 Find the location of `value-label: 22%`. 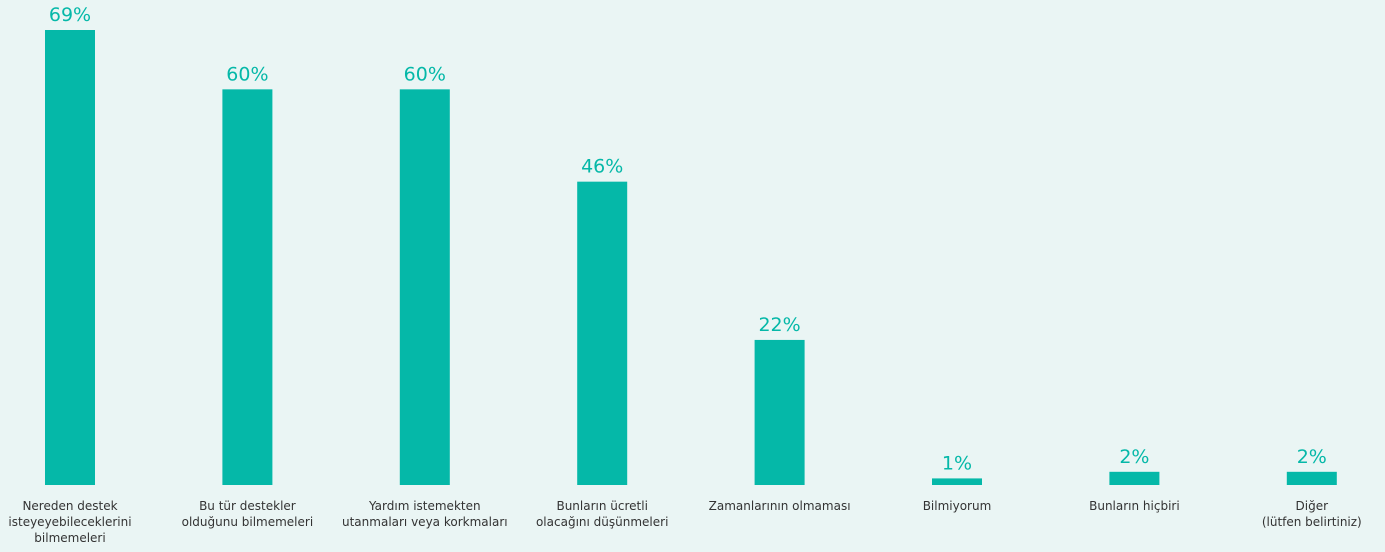

value-label: 22% is located at coordinates (779, 325).